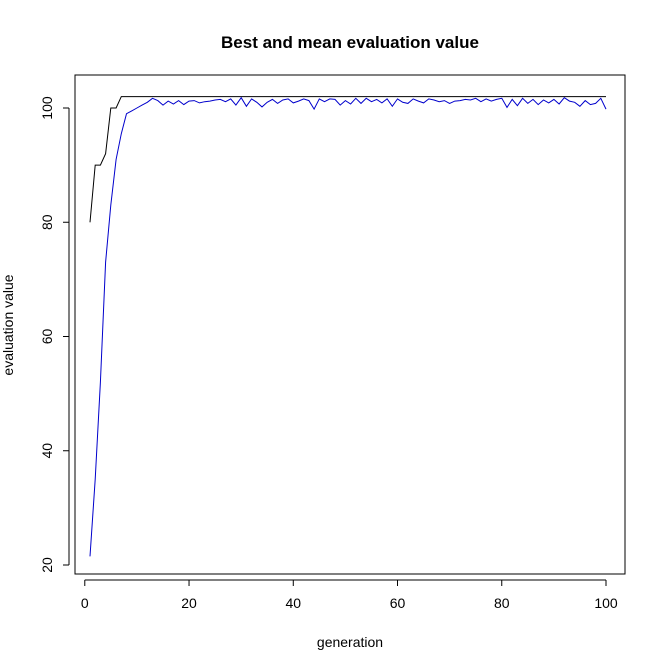 The height and width of the screenshot is (665, 664). Describe the element at coordinates (350, 642) in the screenshot. I see `x-axis-label: generation` at that location.